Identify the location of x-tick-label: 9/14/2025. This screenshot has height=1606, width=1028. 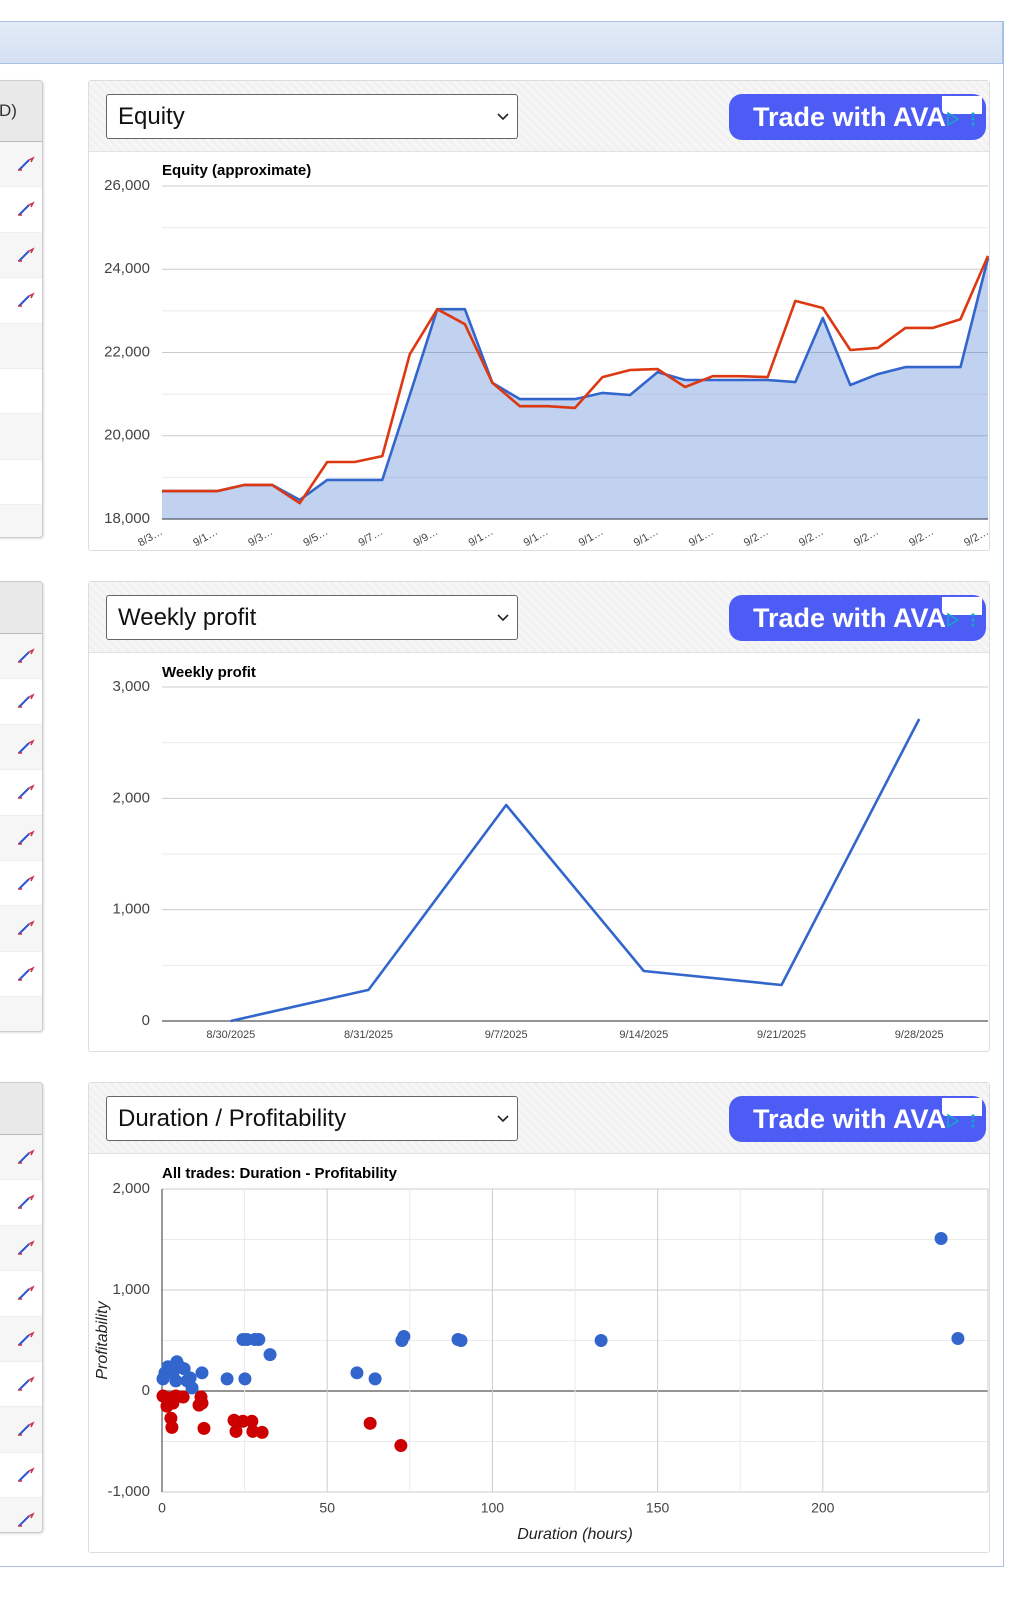
(643, 1035).